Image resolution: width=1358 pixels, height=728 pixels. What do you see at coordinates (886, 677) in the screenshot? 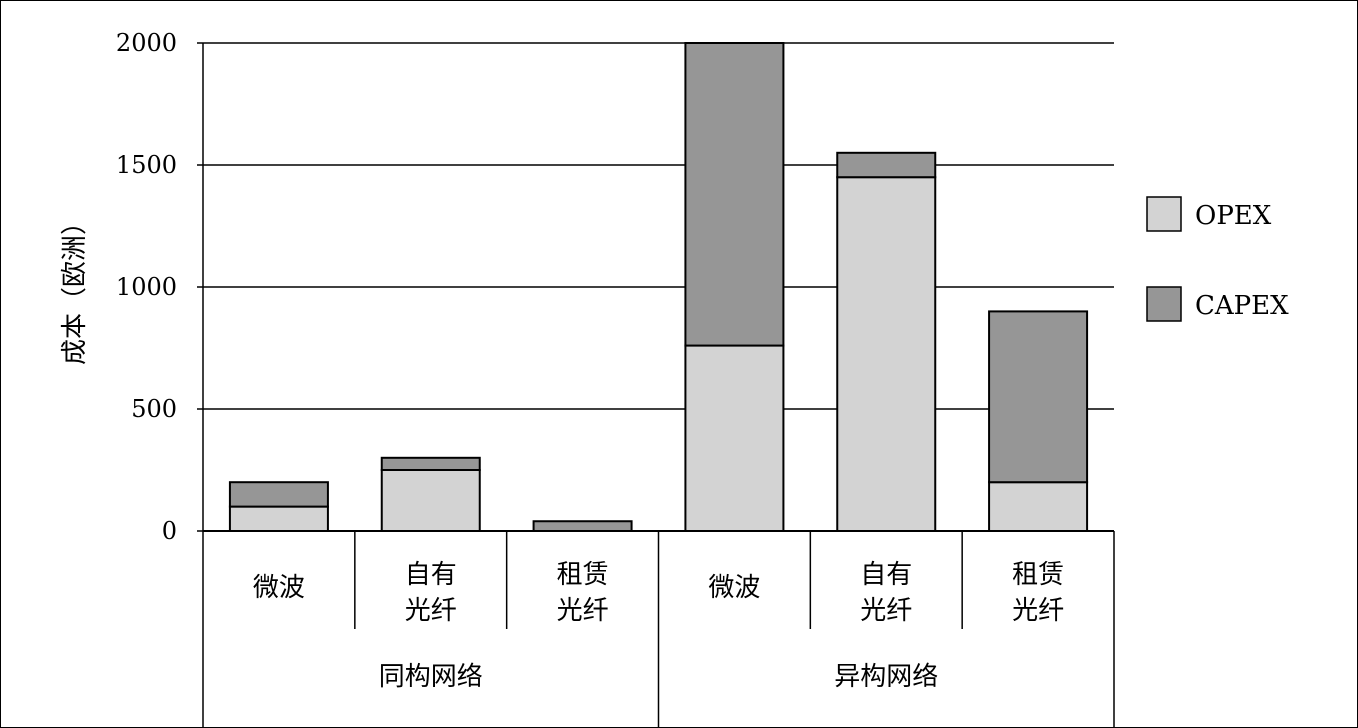
I see `group-label: 异构网络` at bounding box center [886, 677].